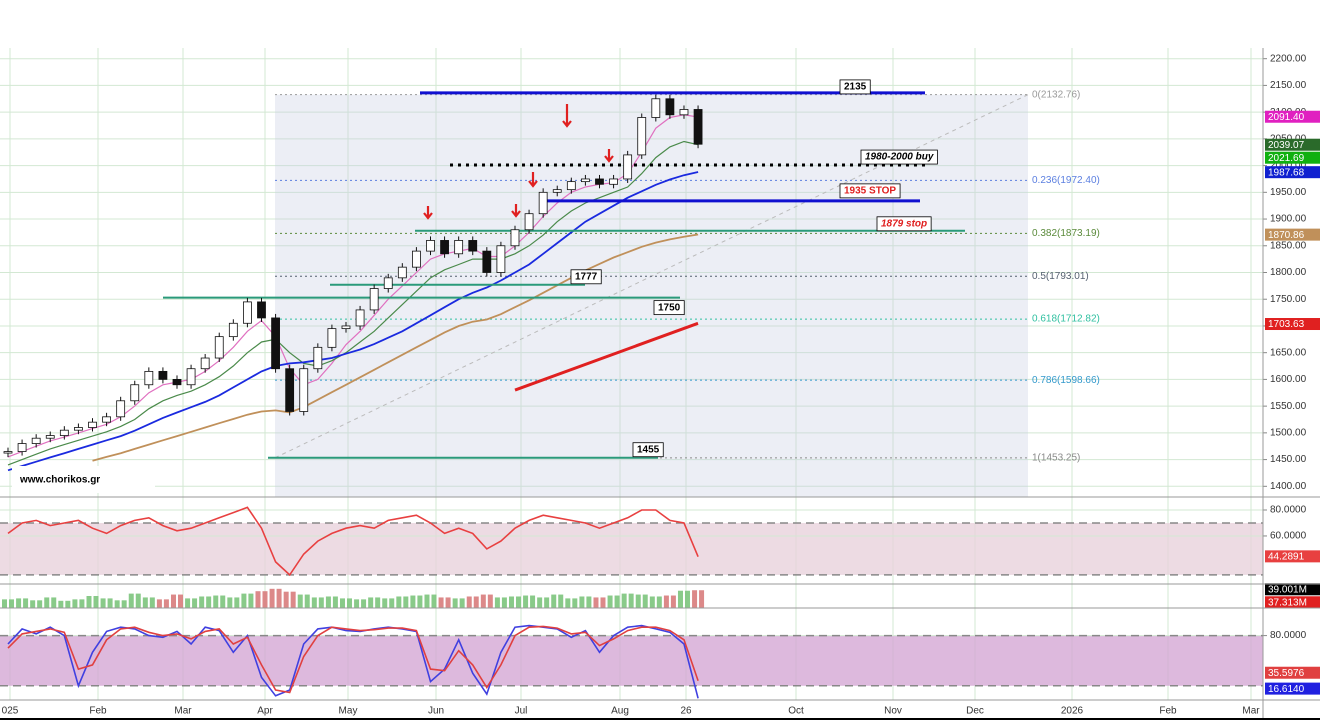  I want to click on price-tag-label: 44.2891, so click(1286, 556).